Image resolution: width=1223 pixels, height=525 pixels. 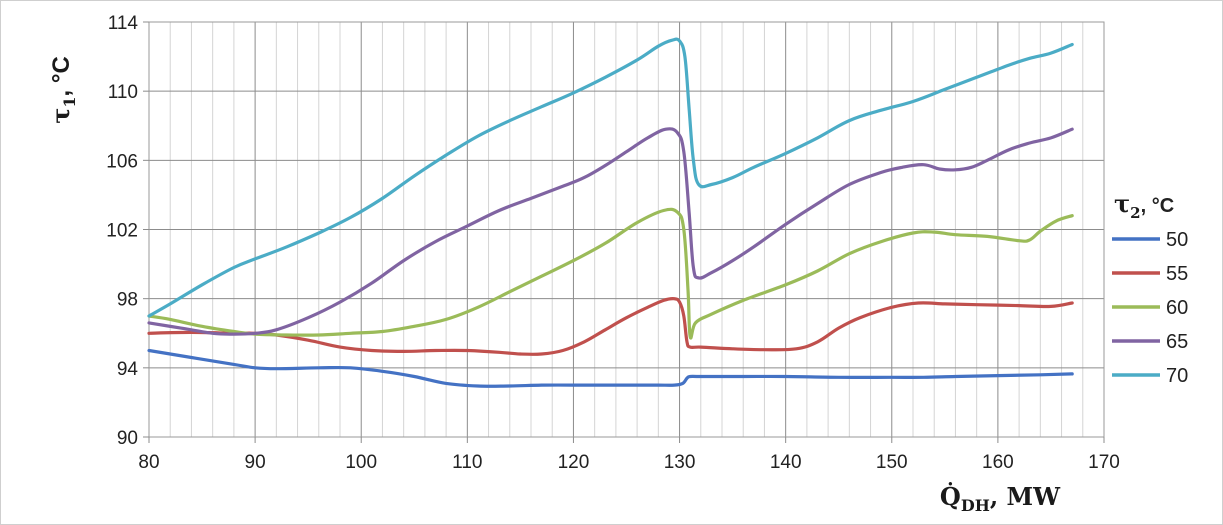 I want to click on x-axis-title: Q̇DH, MW, so click(x=1000, y=498).